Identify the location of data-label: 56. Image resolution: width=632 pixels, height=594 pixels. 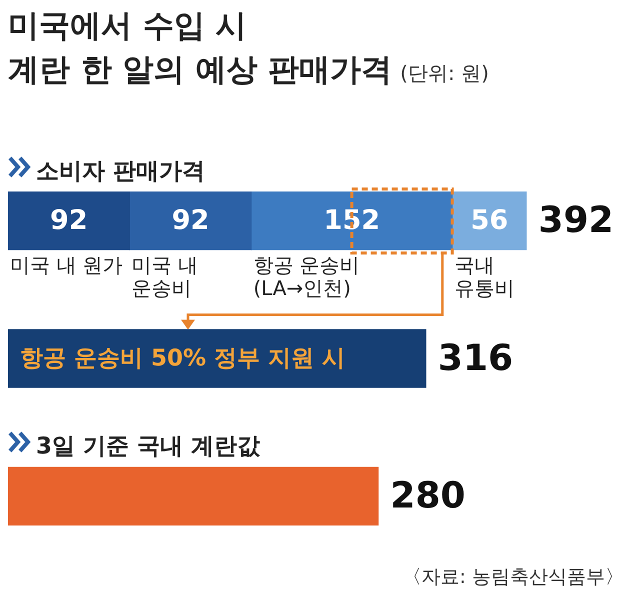
(489, 220).